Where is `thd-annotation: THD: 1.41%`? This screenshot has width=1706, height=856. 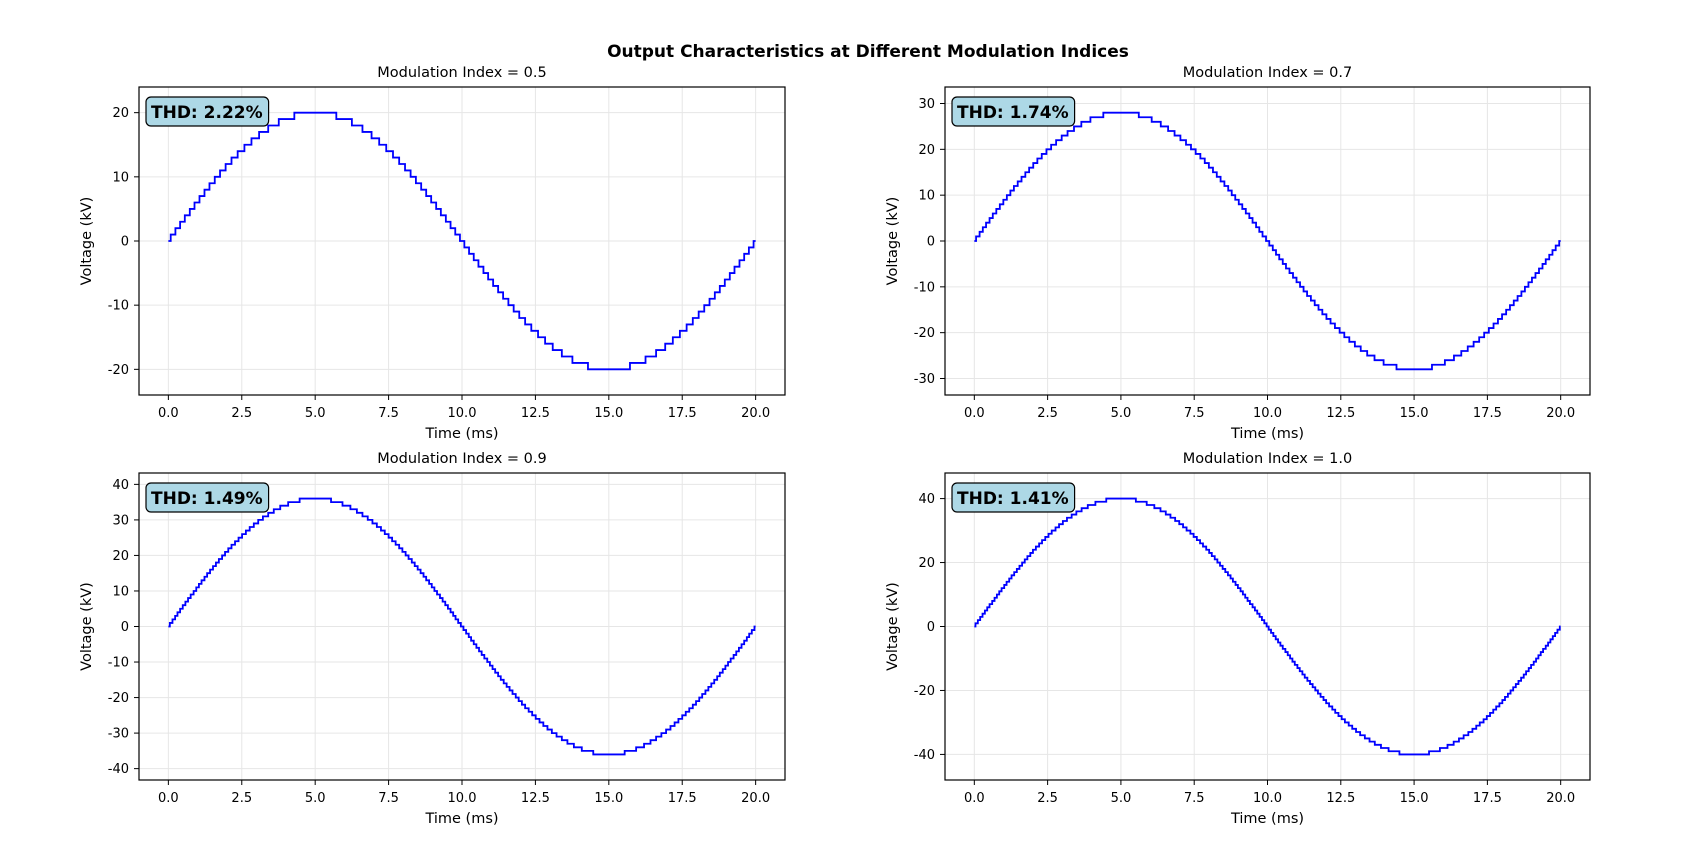 thd-annotation: THD: 1.41% is located at coordinates (1013, 497).